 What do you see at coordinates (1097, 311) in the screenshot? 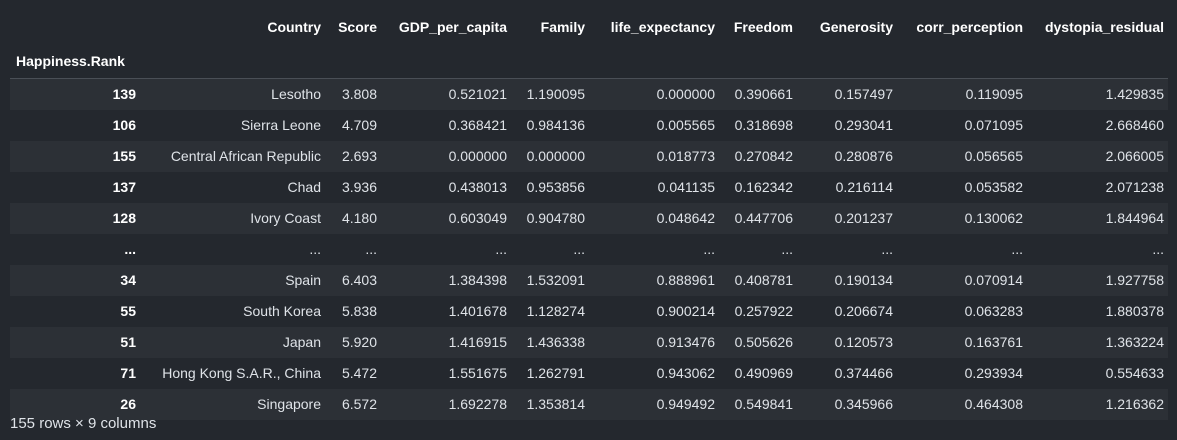
I see `table-cell: 1.880378` at bounding box center [1097, 311].